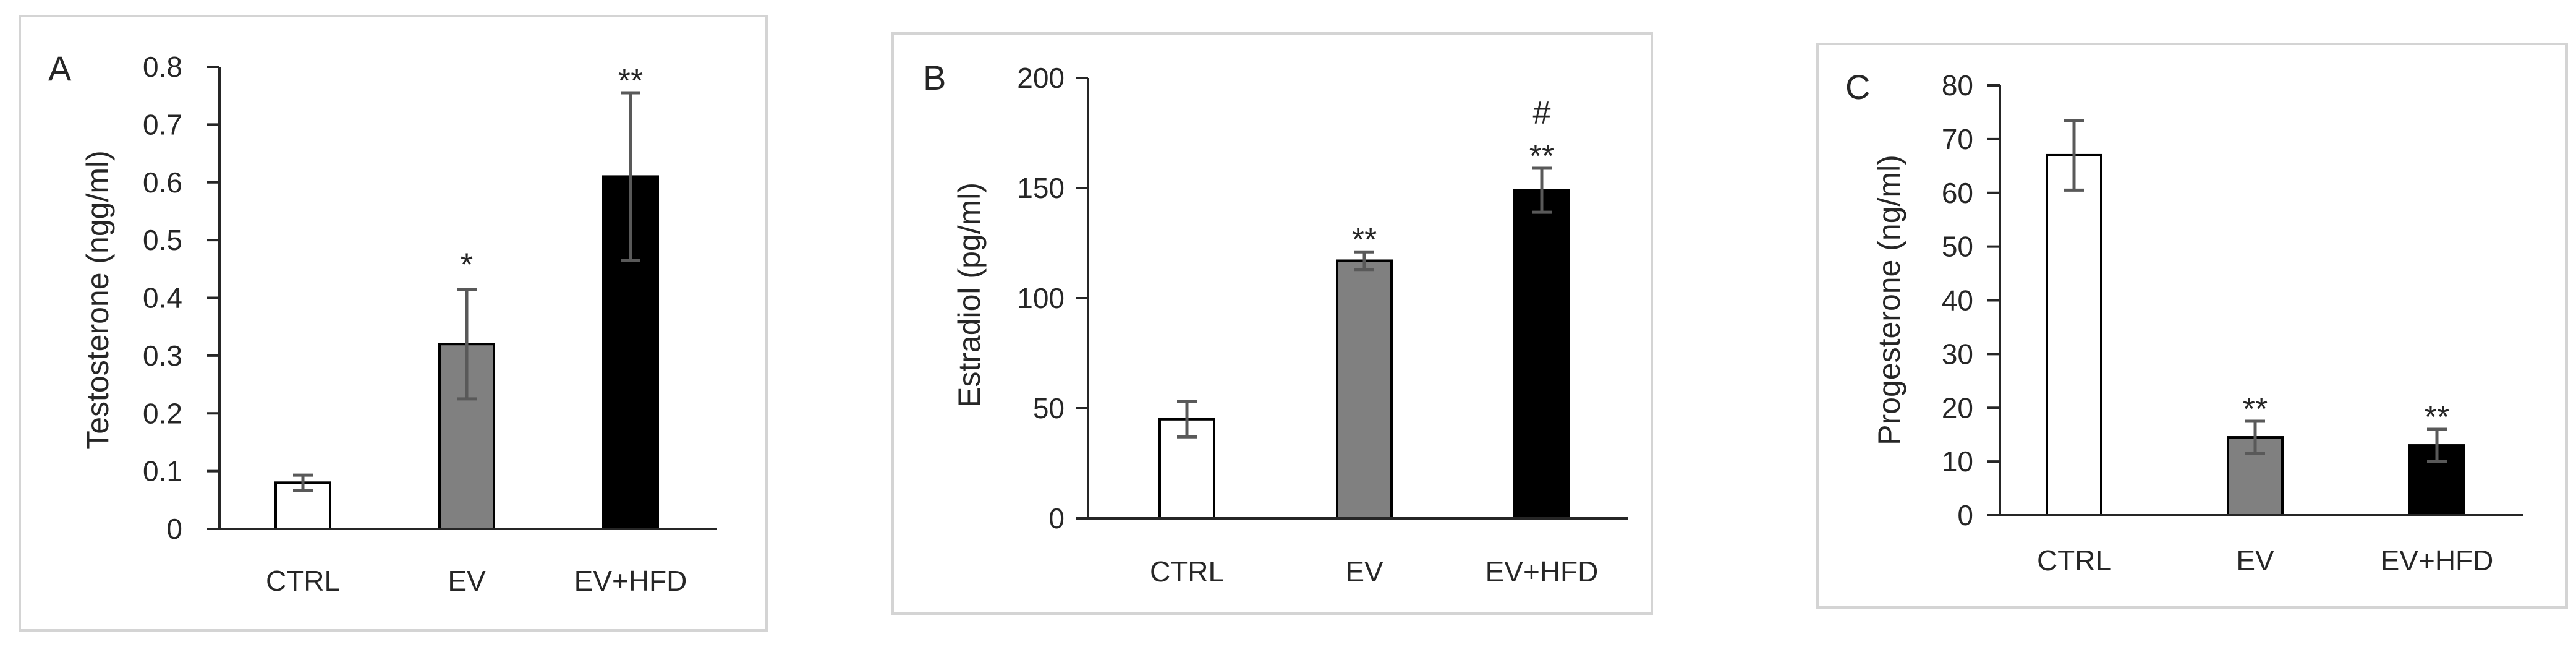  Describe the element at coordinates (162, 356) in the screenshot. I see `panel-a-y-tick-label: 0.3` at that location.